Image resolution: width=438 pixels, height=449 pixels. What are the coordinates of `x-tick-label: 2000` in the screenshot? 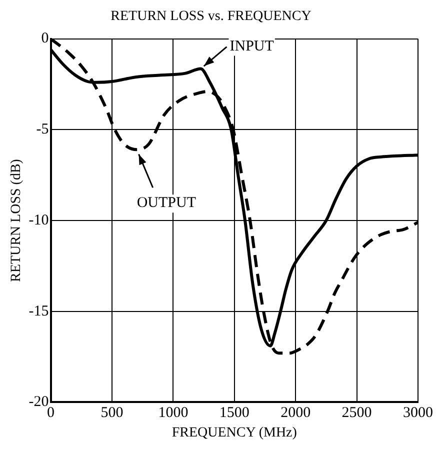 It's located at (295, 413).